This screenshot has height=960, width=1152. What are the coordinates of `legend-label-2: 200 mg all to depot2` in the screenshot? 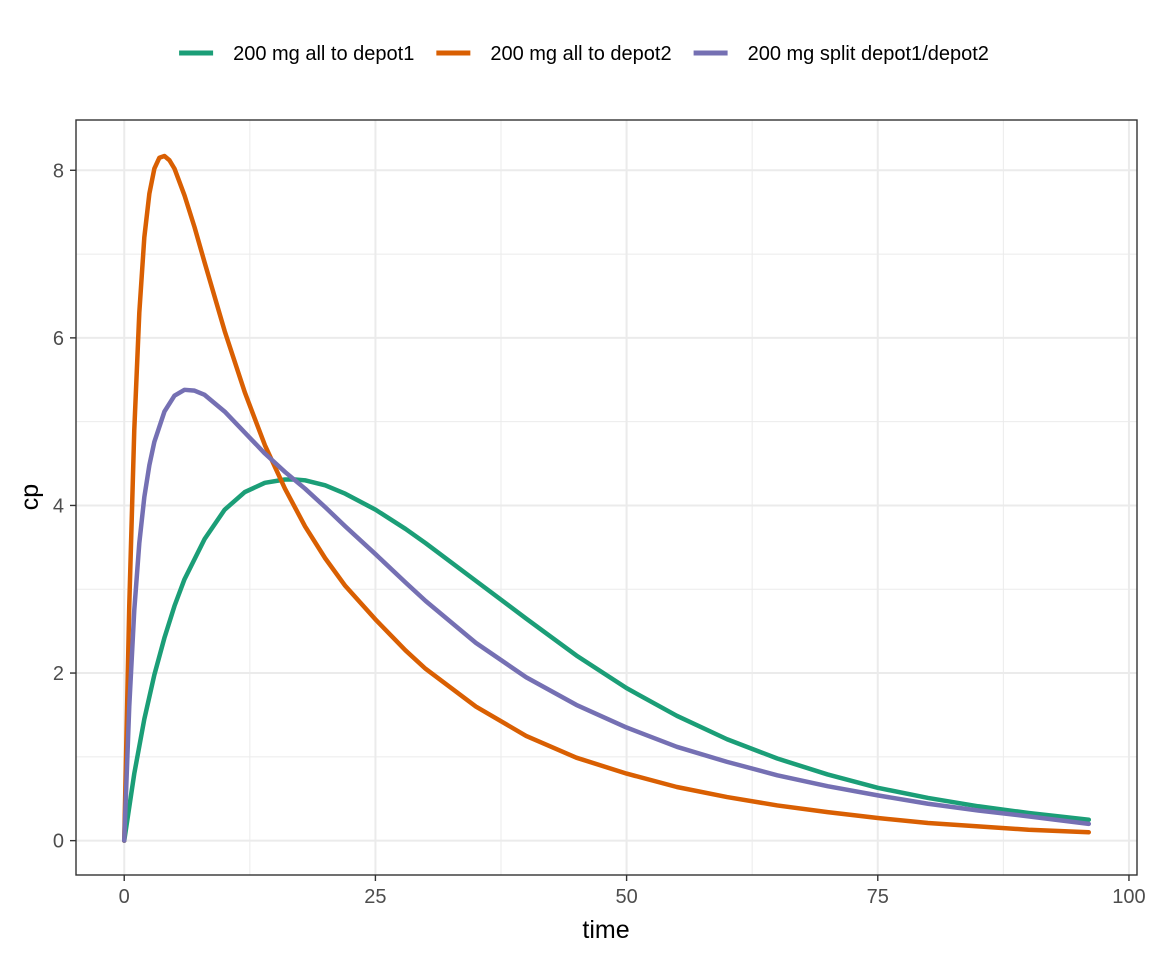 It's located at (580, 54).